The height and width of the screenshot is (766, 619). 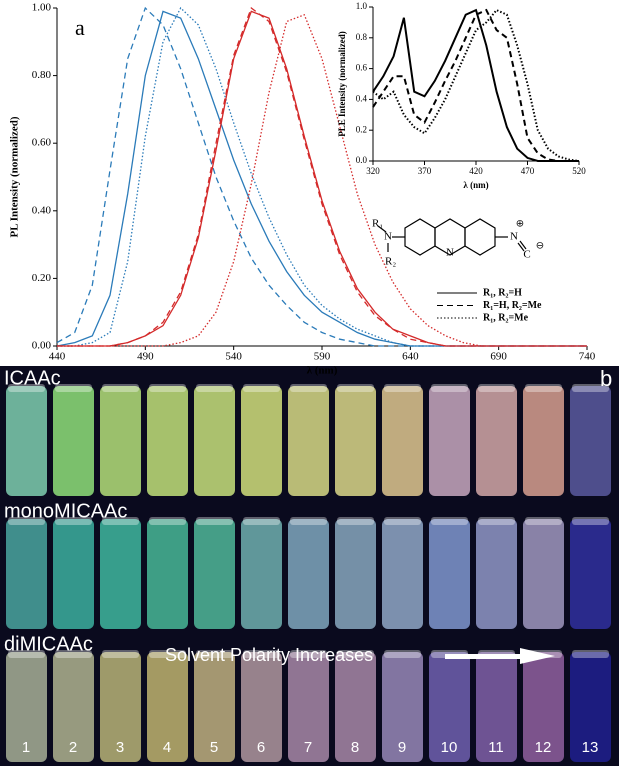 I want to click on x-tick-label: 420, so click(x=476, y=171).